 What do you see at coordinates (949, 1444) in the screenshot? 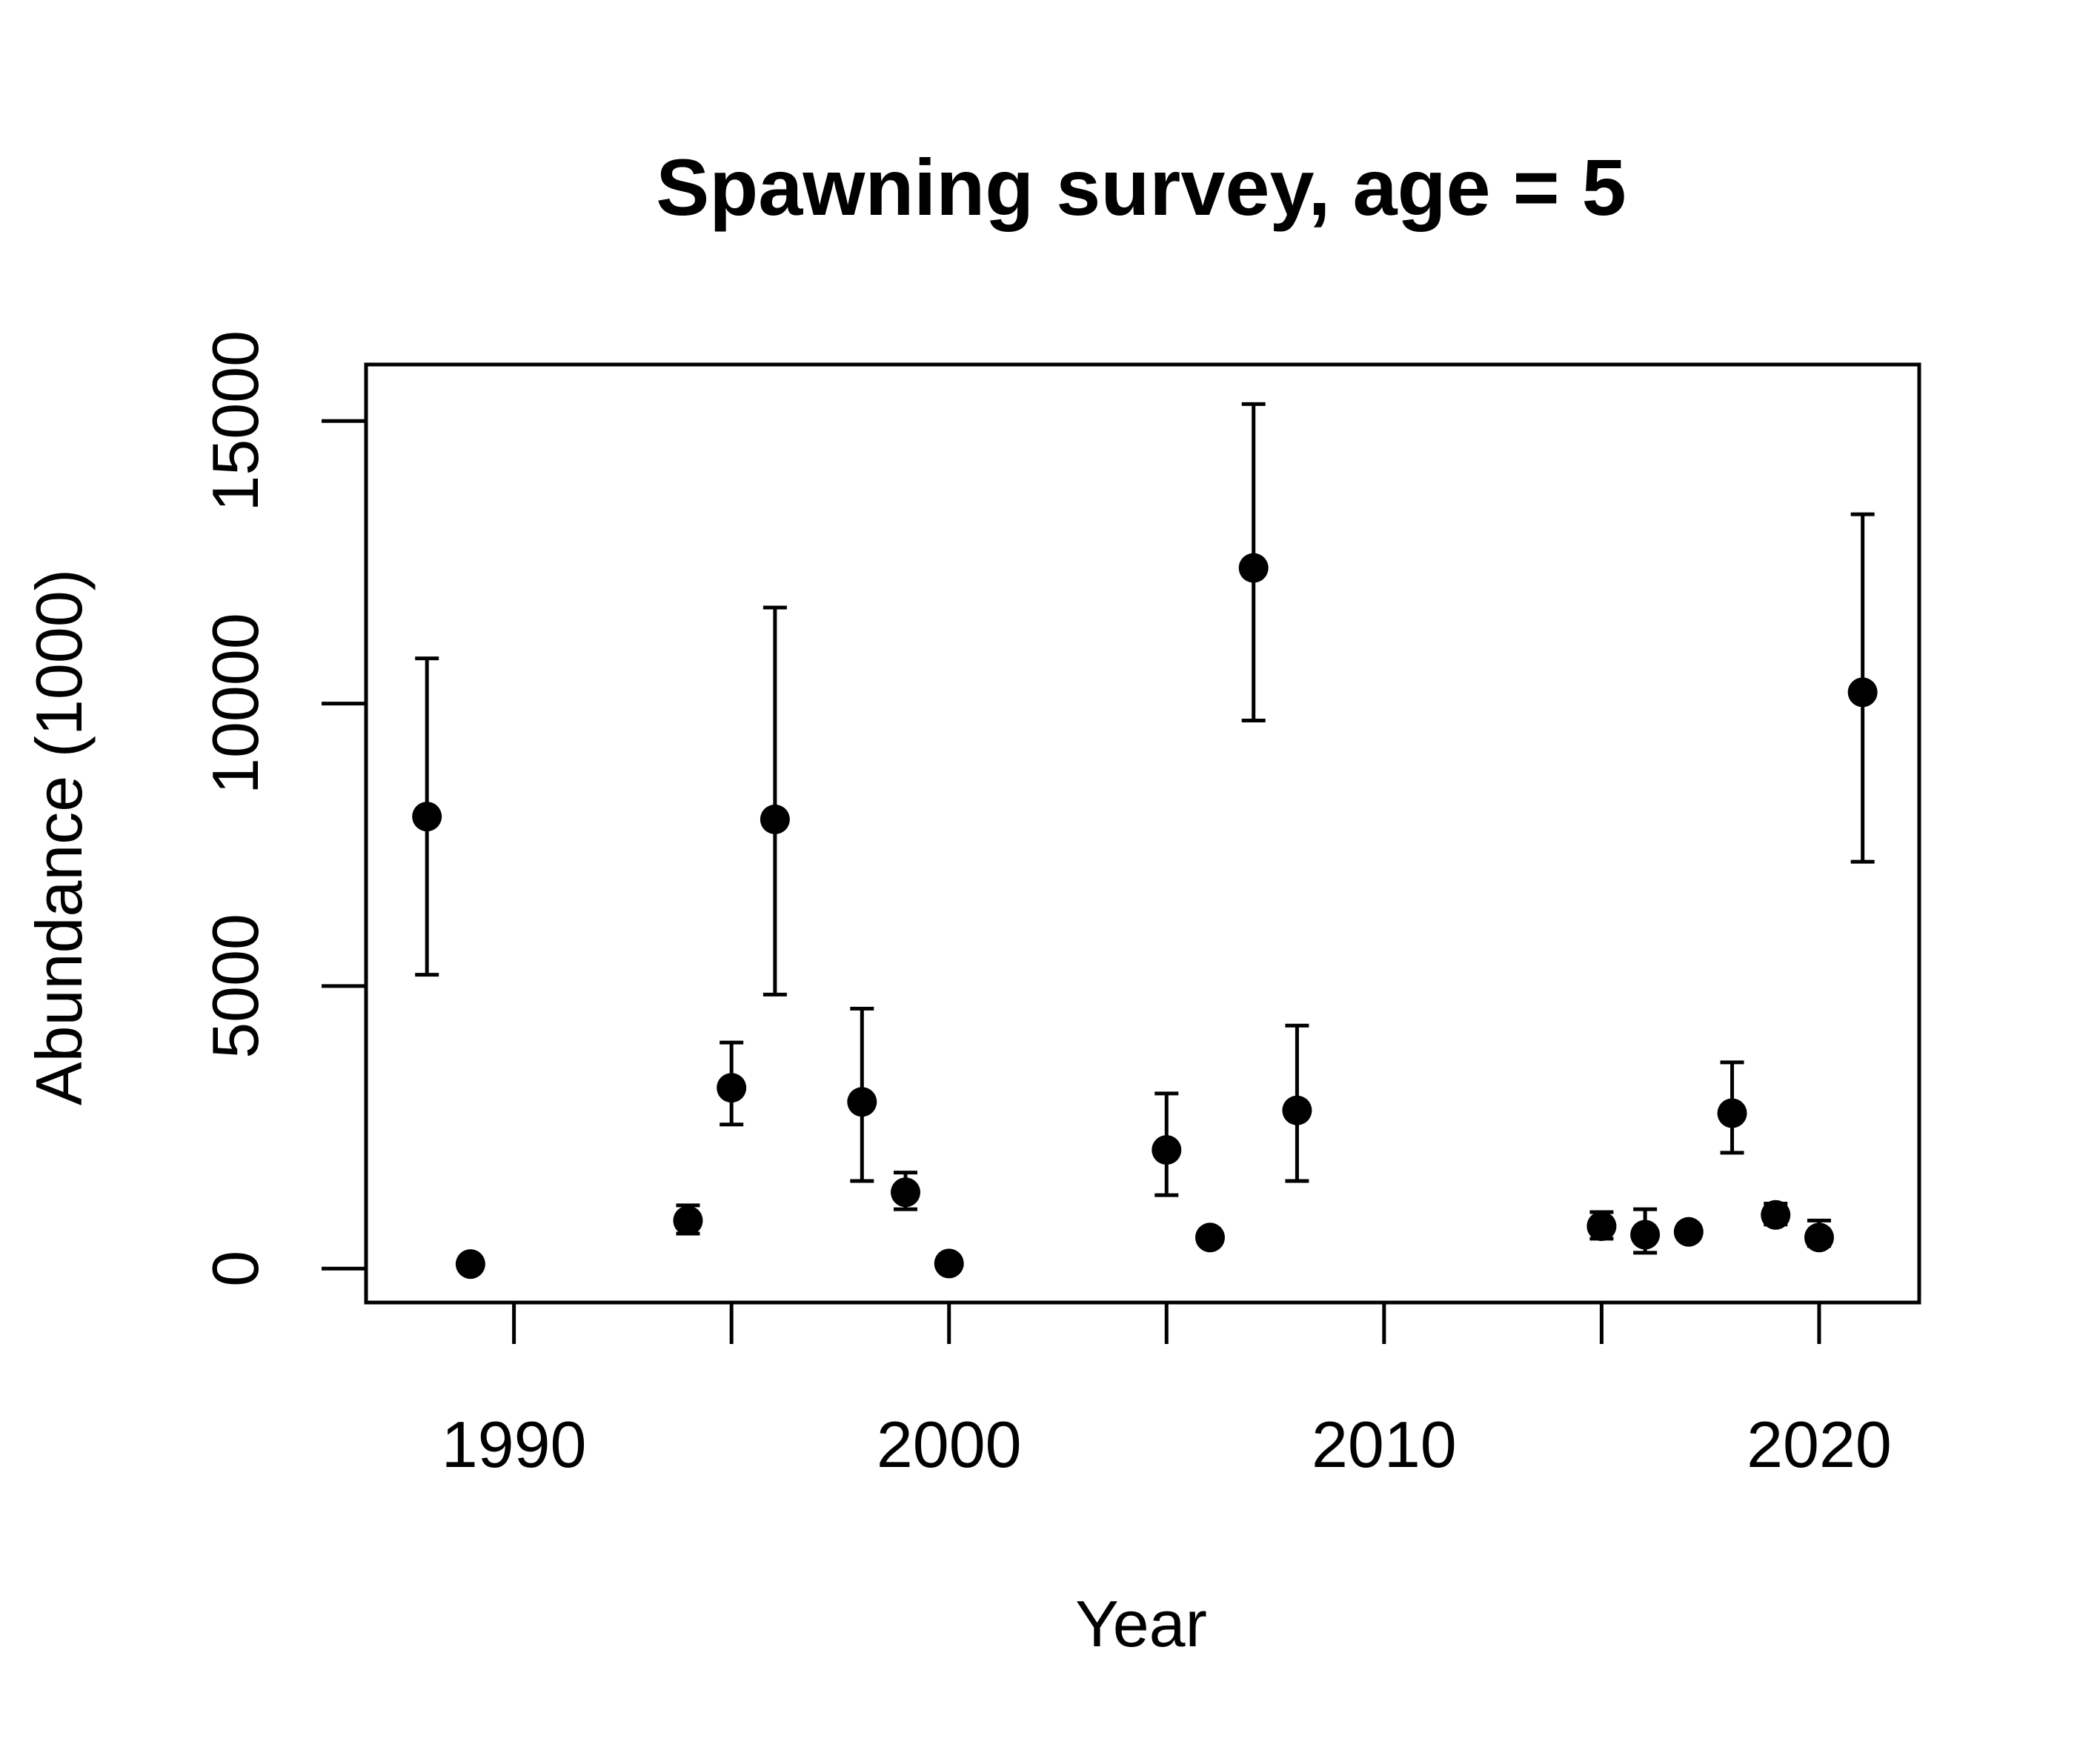
I see `x-tick-label: 2000` at bounding box center [949, 1444].